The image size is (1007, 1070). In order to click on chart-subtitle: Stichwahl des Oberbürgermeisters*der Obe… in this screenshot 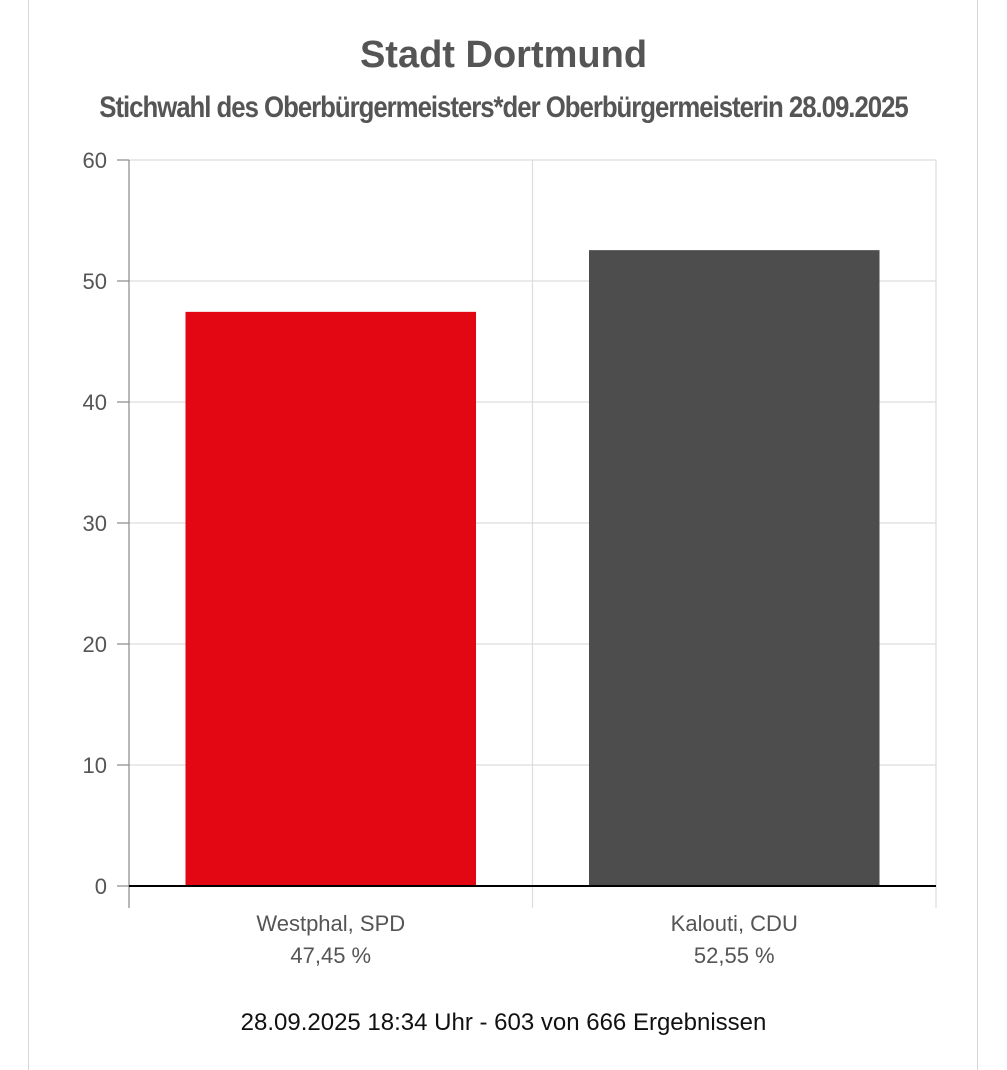, I will do `click(503, 107)`.